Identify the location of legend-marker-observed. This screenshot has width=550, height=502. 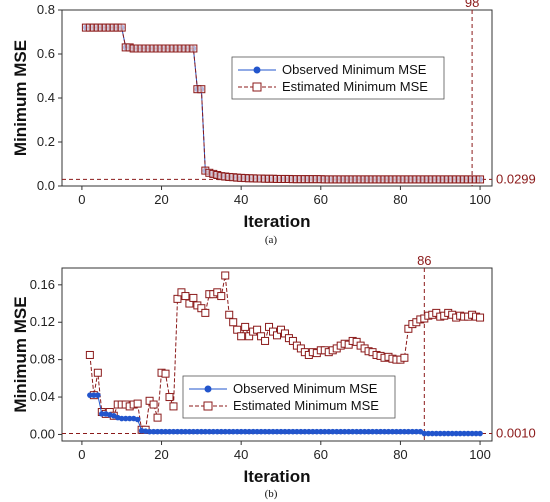
(208, 389).